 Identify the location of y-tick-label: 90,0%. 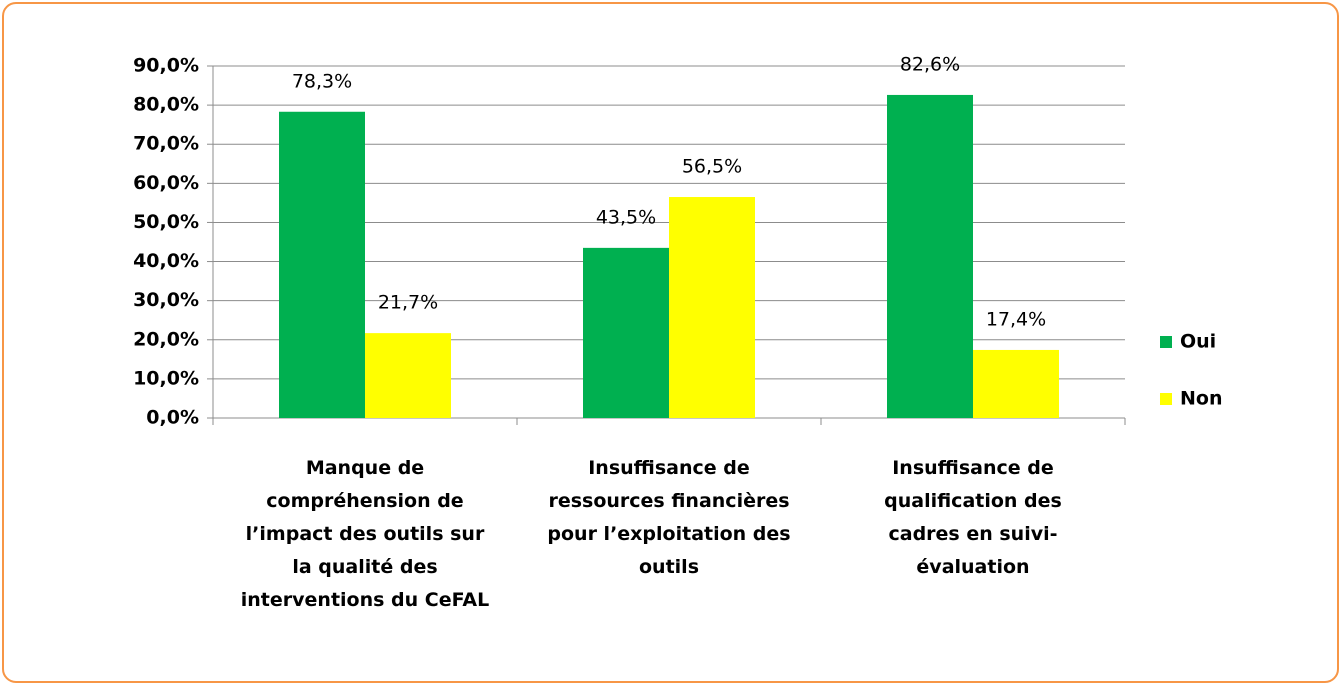
(166, 66).